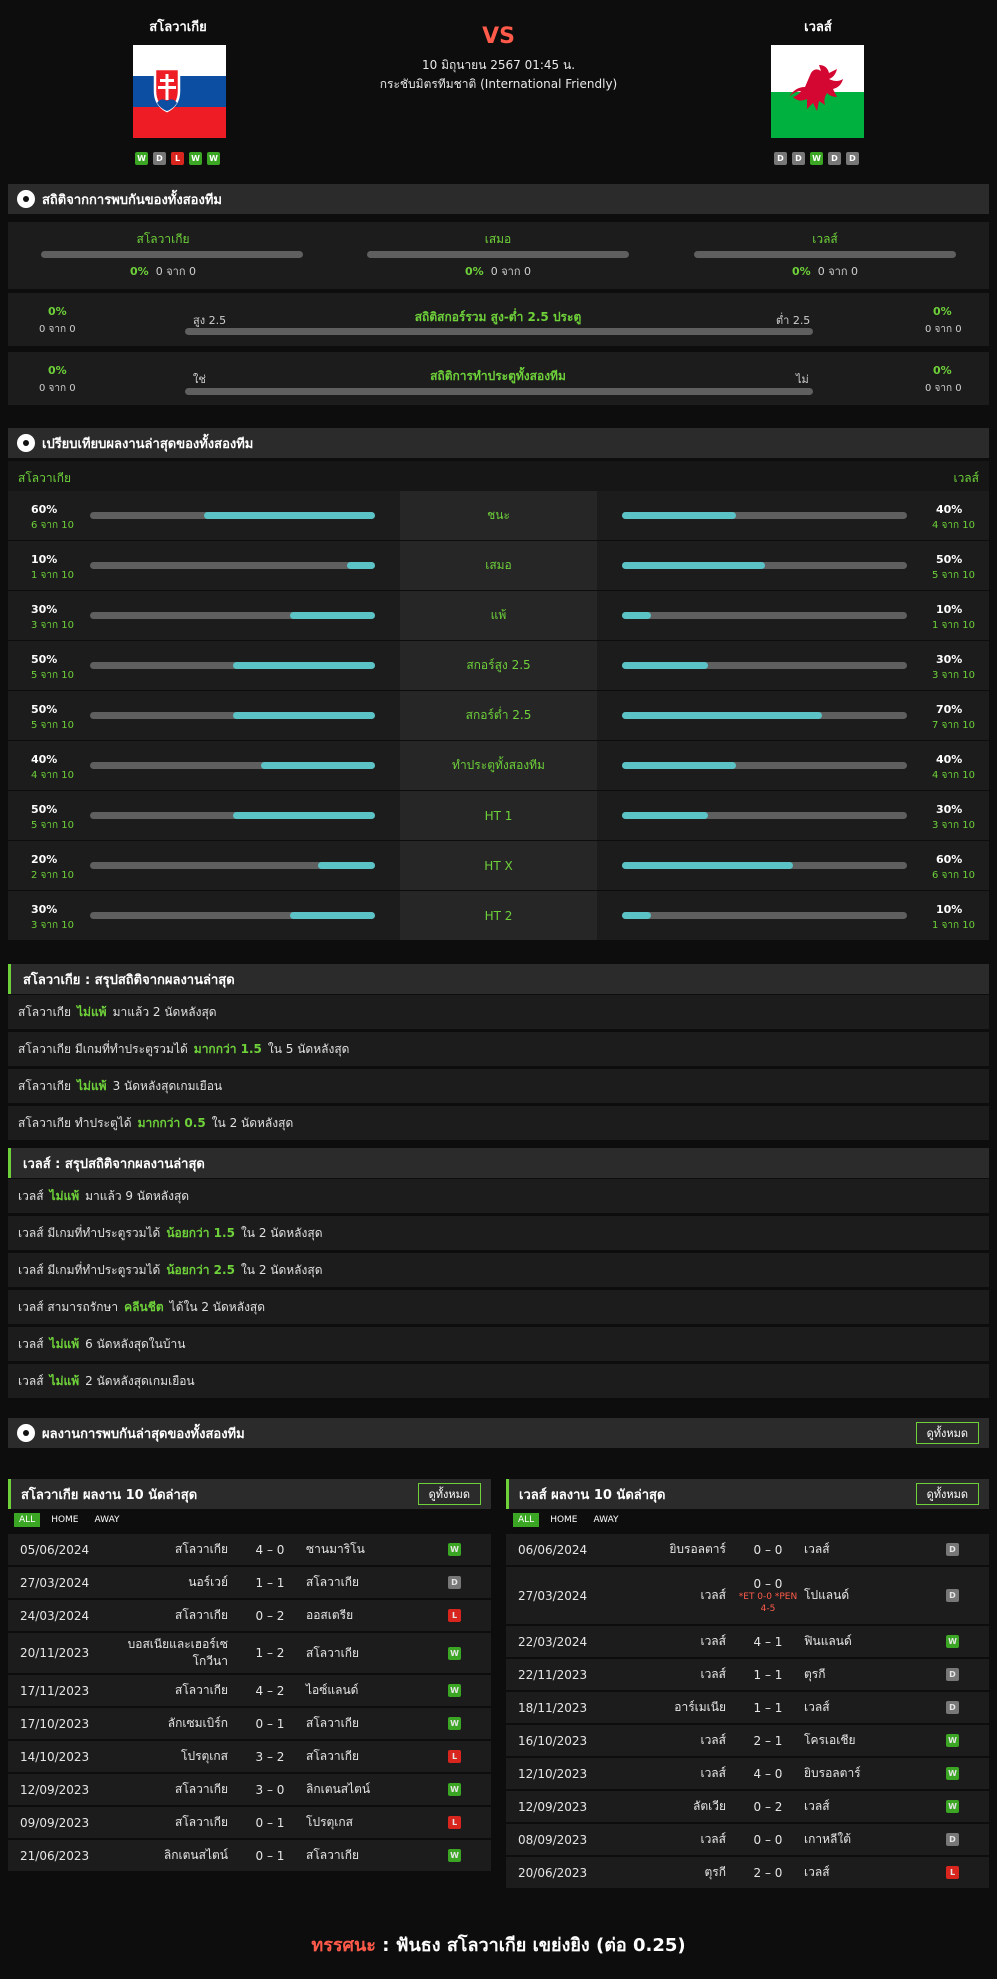 The image size is (997, 1979). What do you see at coordinates (249, 1723) in the screenshot?
I see `table-row: 17/10/2023 ลักเซมเบิร์ก 0 – 1 สโลวาเกีย W` at bounding box center [249, 1723].